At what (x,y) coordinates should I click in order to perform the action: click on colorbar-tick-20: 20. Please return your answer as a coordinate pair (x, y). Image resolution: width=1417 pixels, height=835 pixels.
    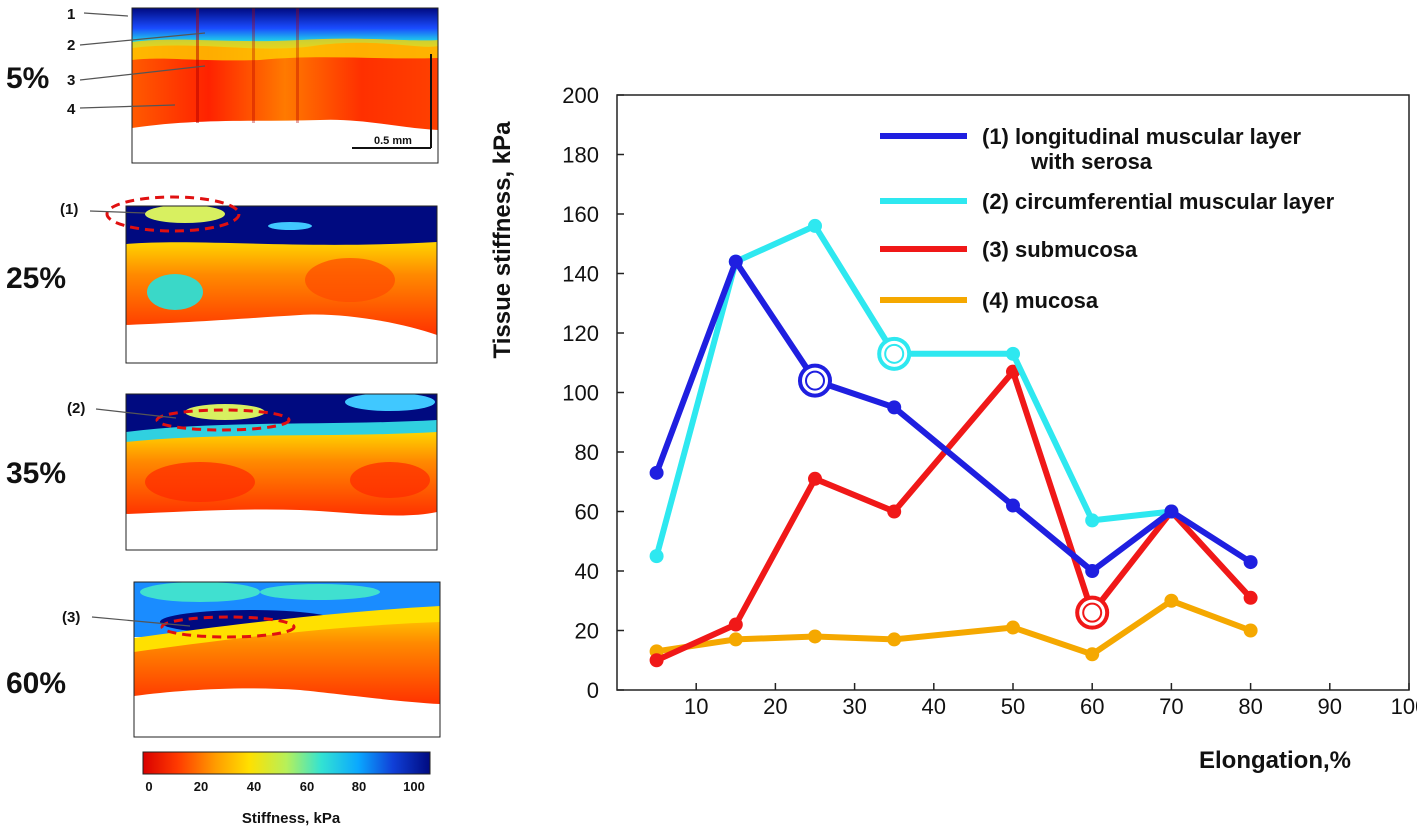
    Looking at the image, I should click on (201, 786).